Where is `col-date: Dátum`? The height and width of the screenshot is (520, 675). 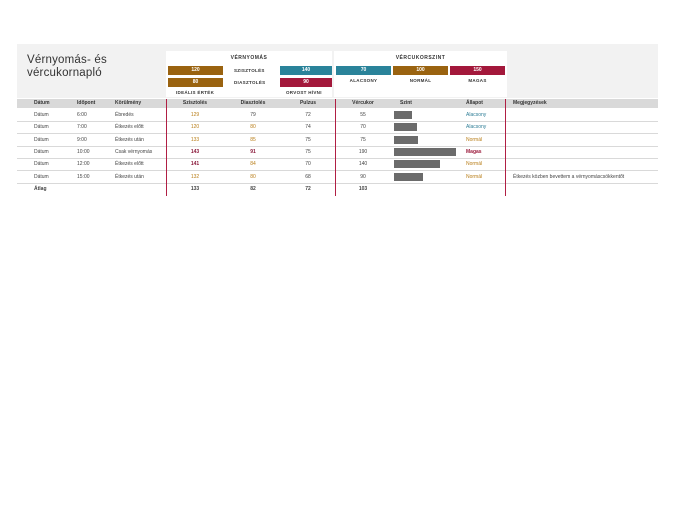 col-date: Dátum is located at coordinates (42, 103).